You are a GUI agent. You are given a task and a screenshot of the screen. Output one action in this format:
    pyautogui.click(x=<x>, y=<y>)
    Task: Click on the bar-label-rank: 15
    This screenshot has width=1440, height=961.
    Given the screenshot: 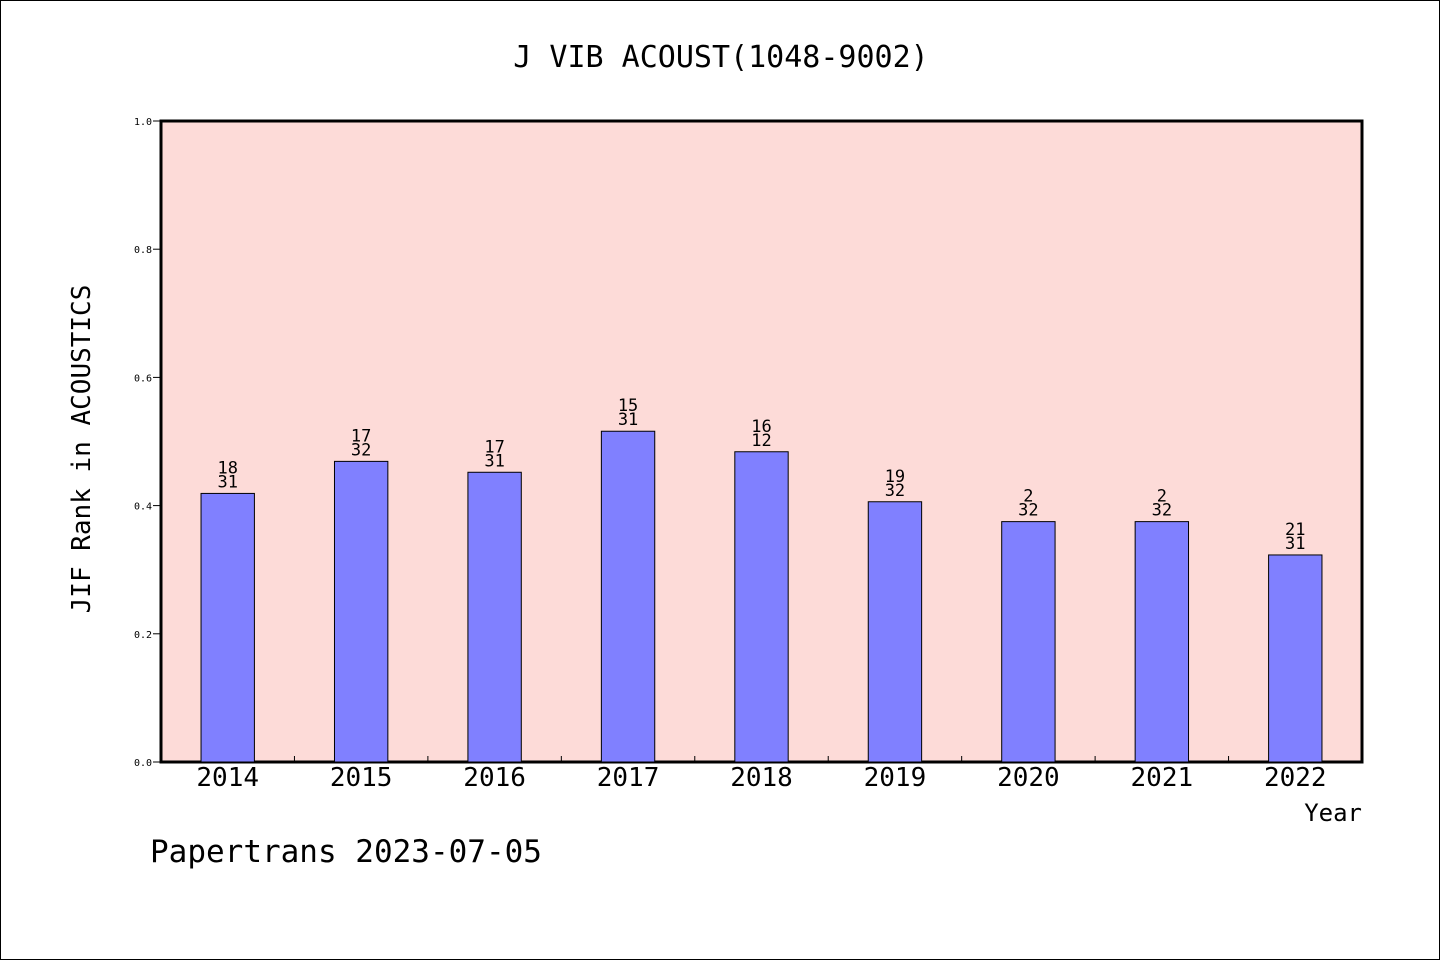 What is the action you would take?
    pyautogui.click(x=628, y=406)
    